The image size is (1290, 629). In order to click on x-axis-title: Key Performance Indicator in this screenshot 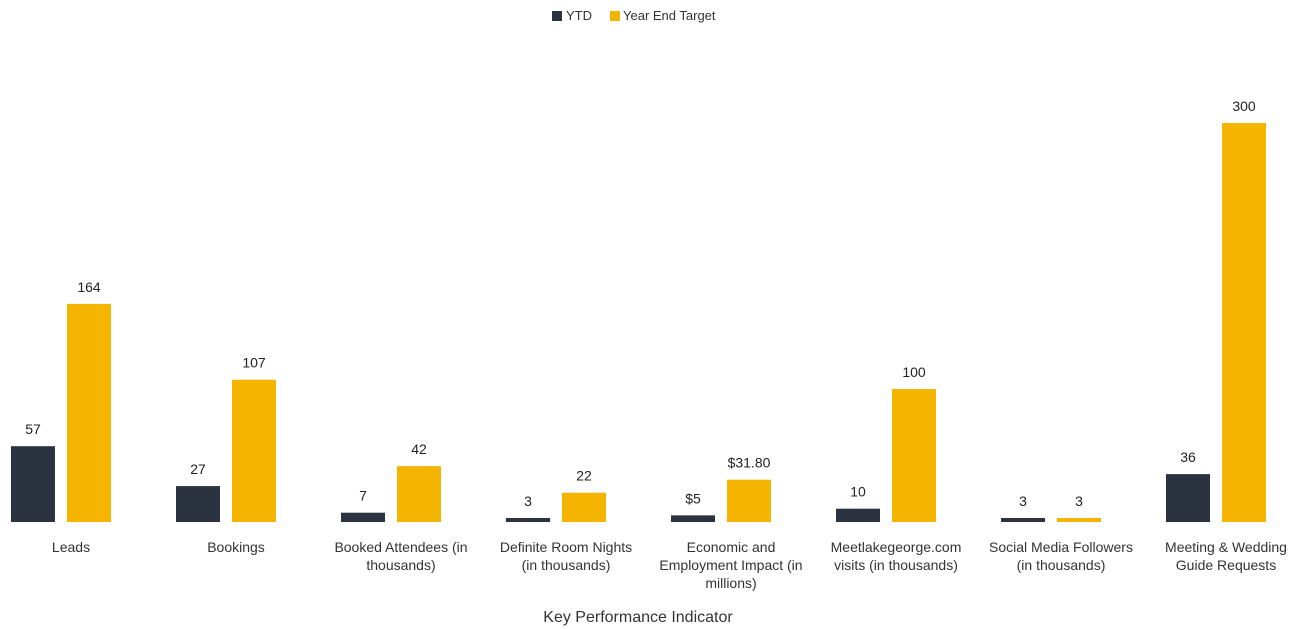, I will do `click(638, 617)`.